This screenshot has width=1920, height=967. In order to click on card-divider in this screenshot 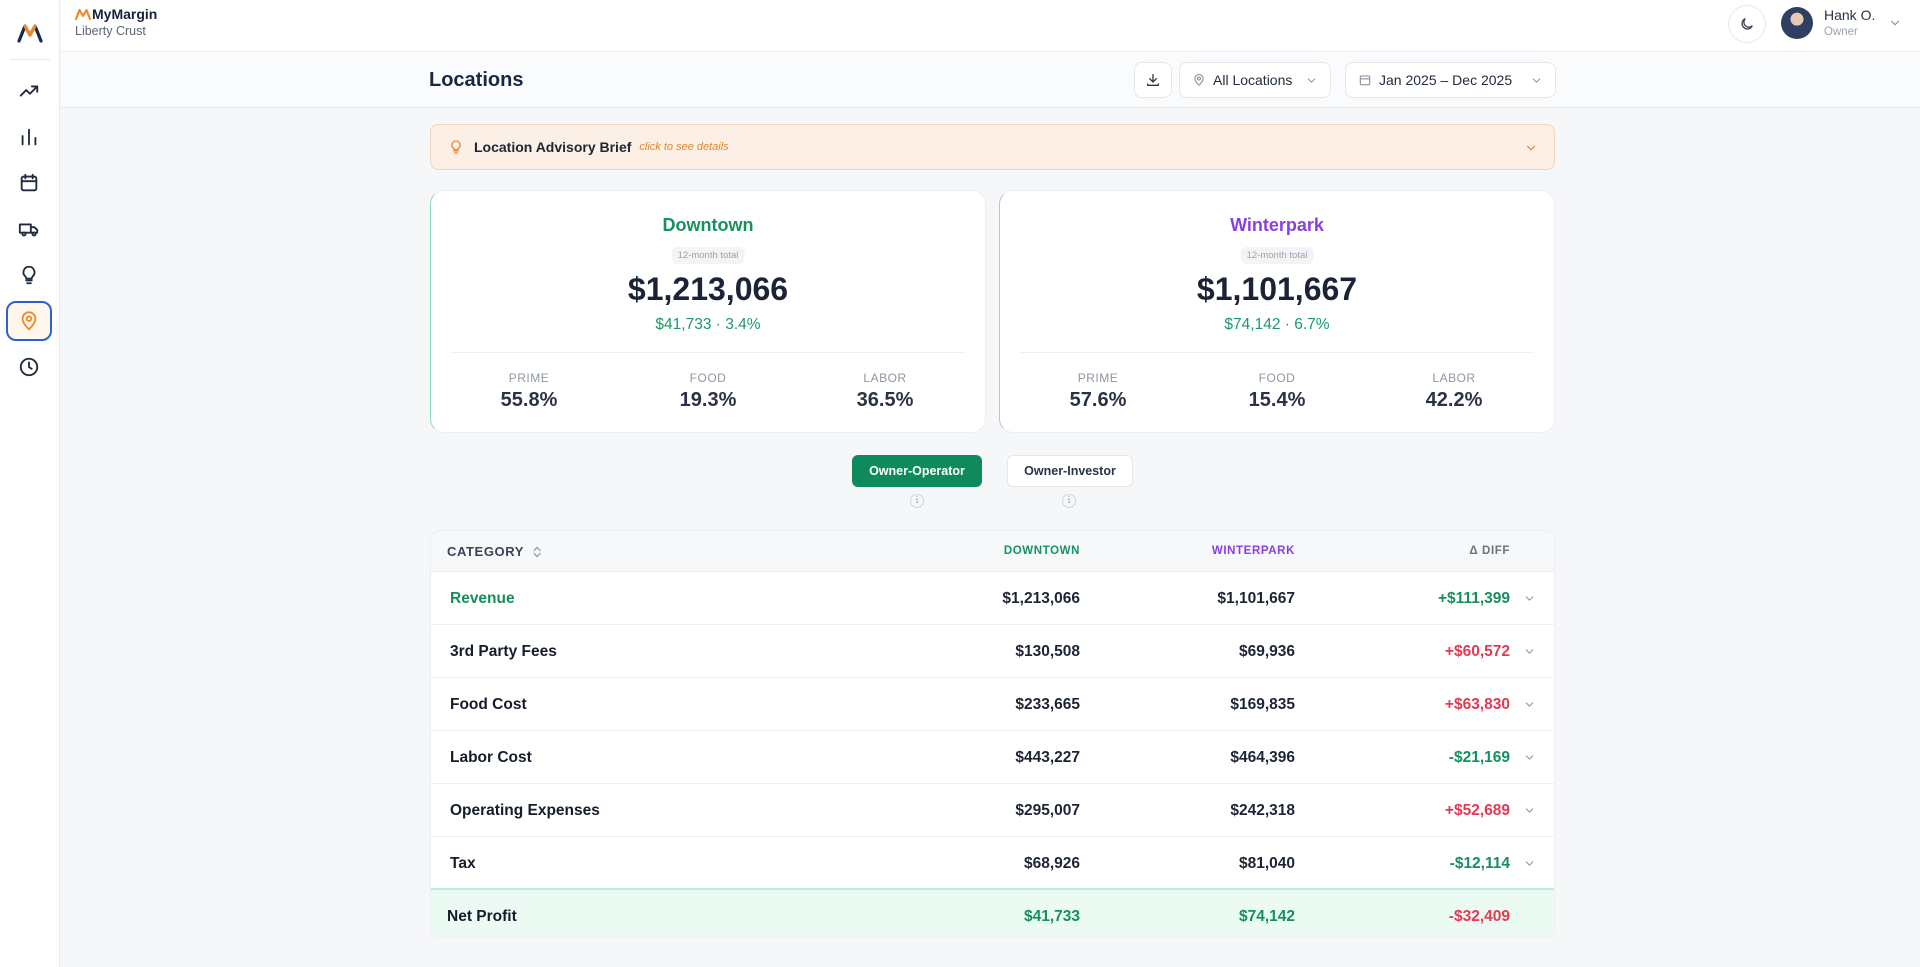, I will do `click(708, 352)`.